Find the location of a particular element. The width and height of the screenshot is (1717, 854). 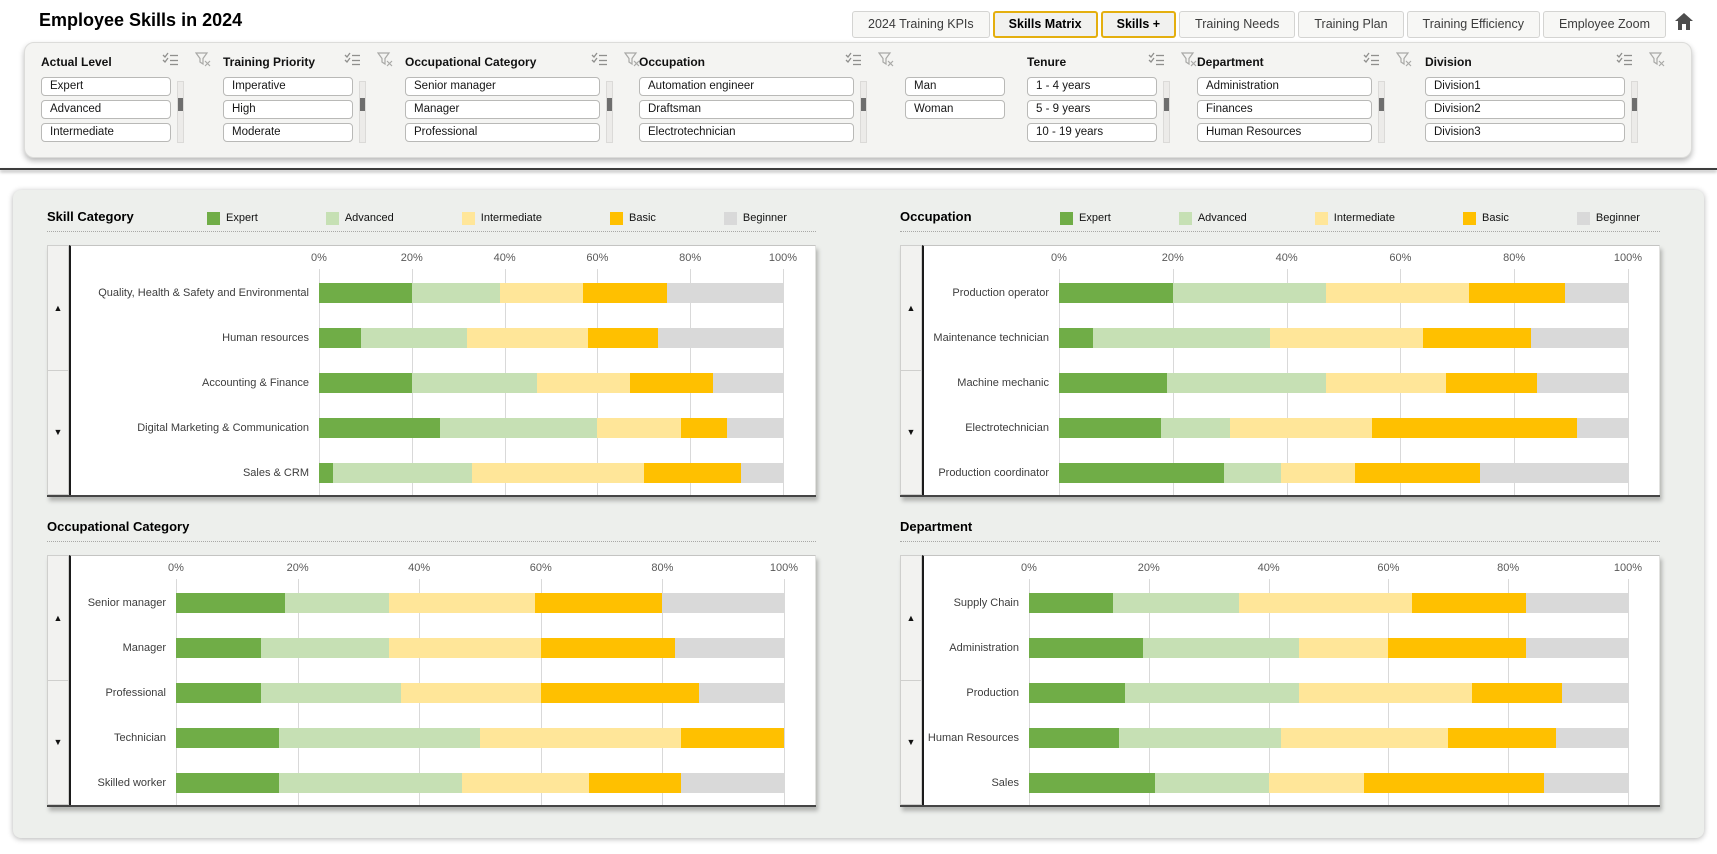

legend-item: Beginner is located at coordinates (1608, 218).